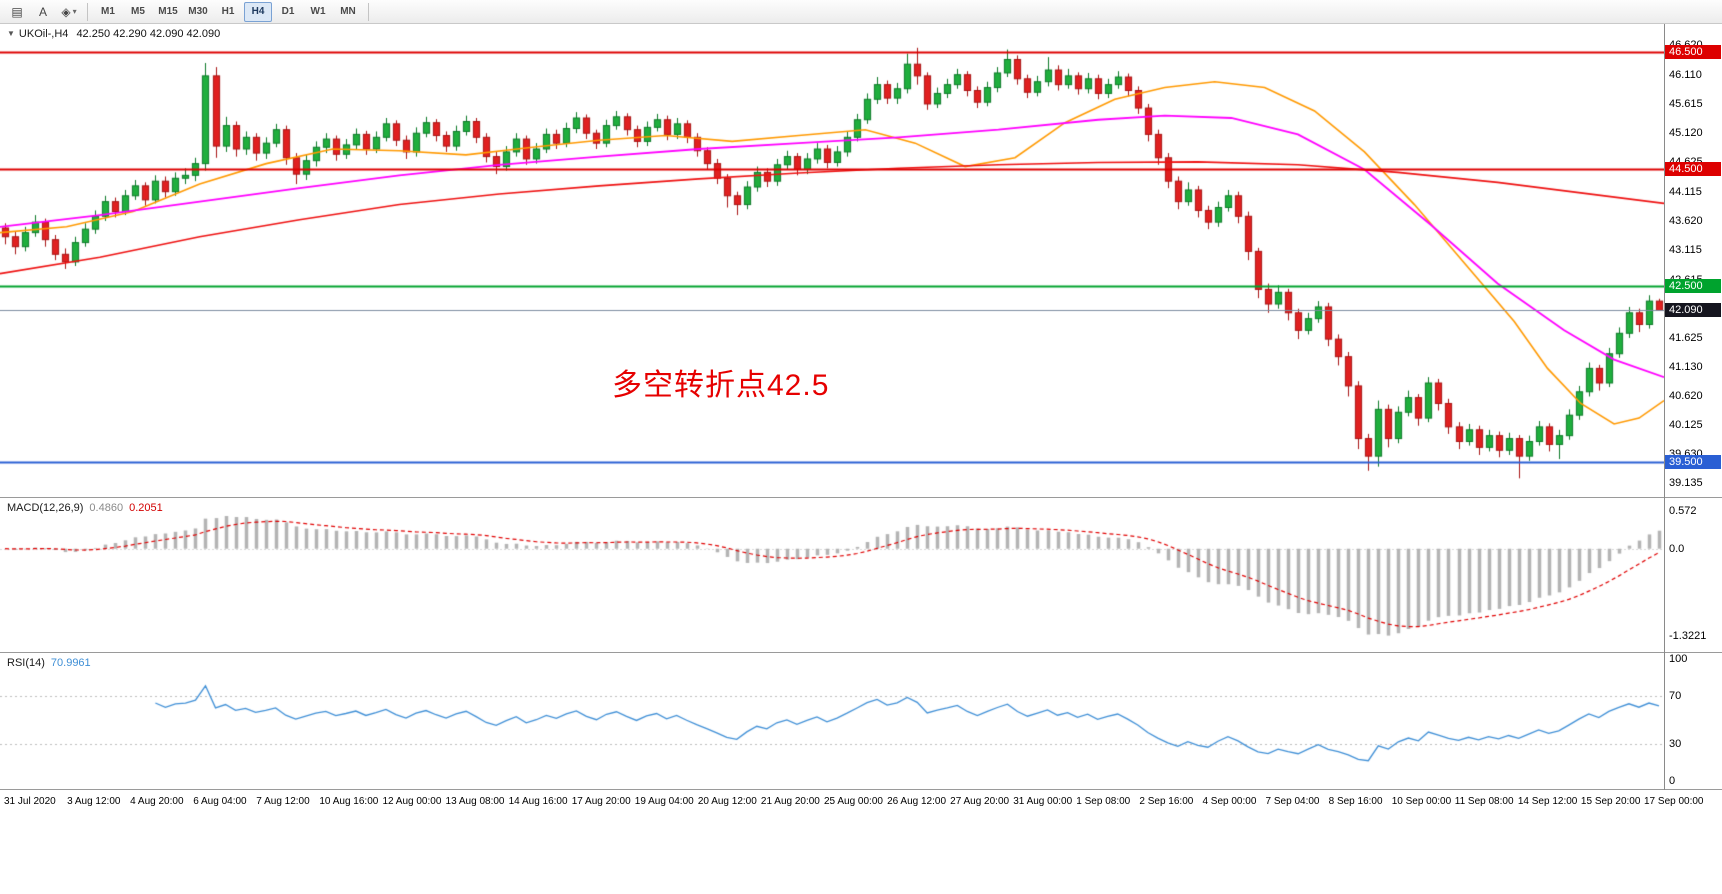 The image size is (1722, 894). I want to click on macd-axis-label: 0.572, so click(1683, 511).